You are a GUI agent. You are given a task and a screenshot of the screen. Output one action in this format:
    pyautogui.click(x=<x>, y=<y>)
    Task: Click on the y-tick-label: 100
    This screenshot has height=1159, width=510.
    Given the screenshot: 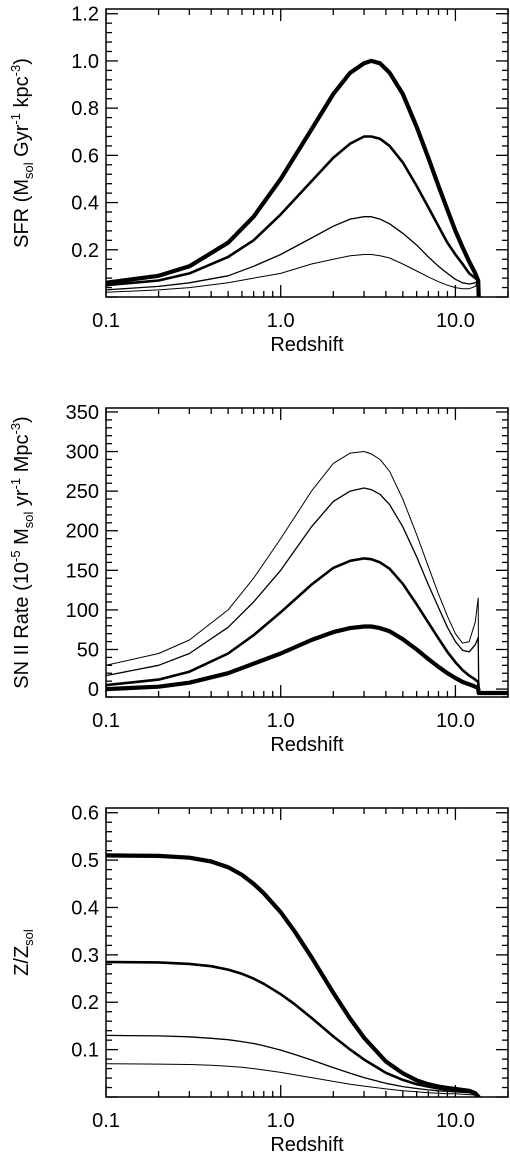 What is the action you would take?
    pyautogui.click(x=82, y=611)
    